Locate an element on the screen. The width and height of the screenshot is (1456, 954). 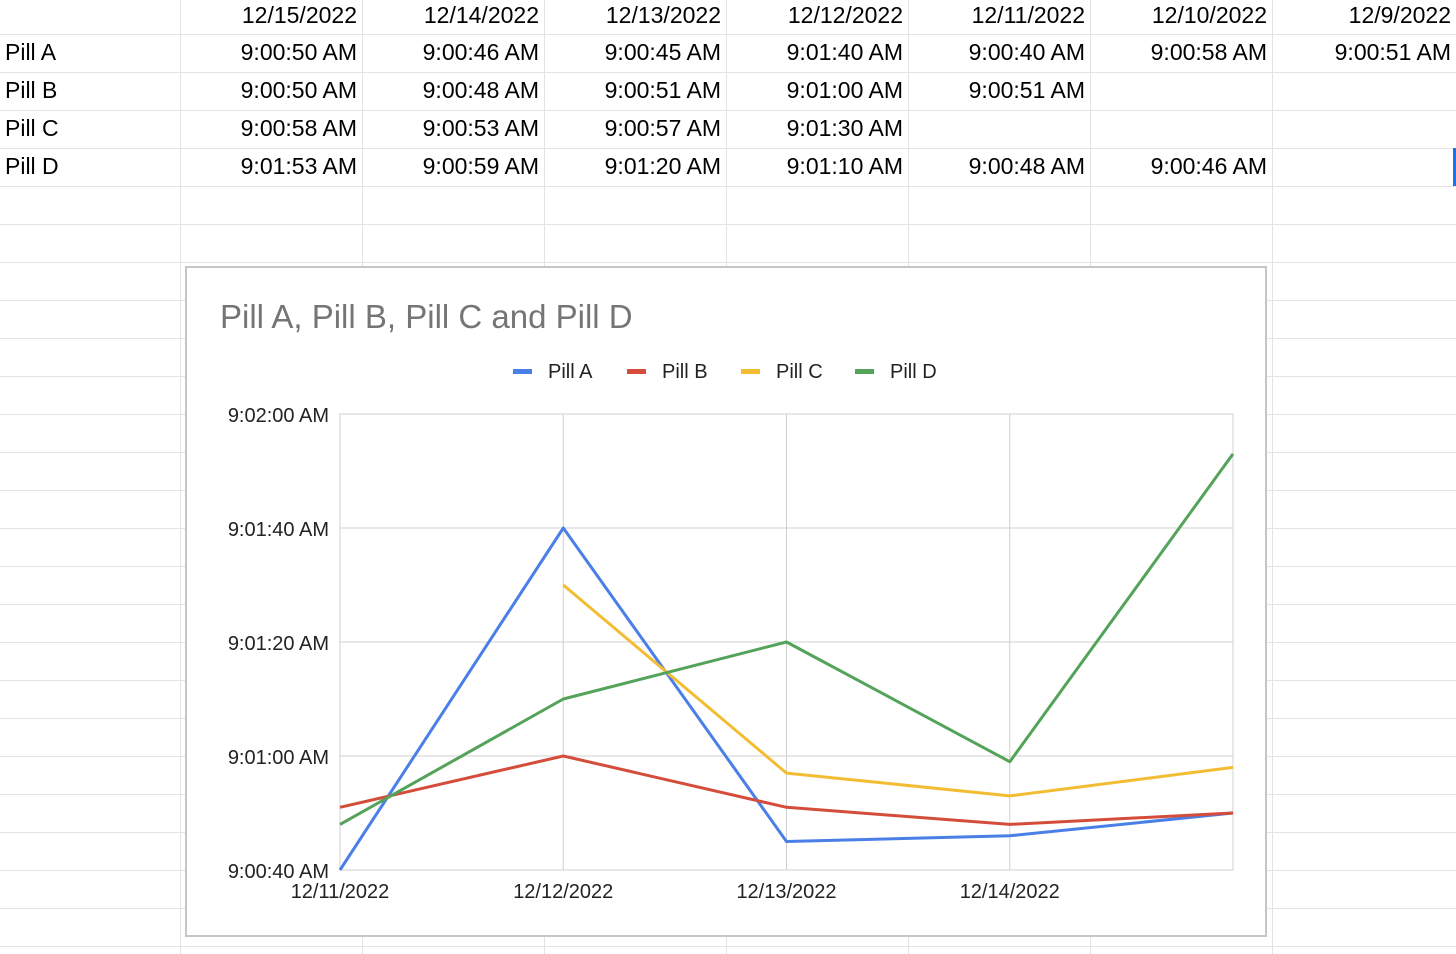
time-cell: 9:00:57 AM is located at coordinates (662, 128).